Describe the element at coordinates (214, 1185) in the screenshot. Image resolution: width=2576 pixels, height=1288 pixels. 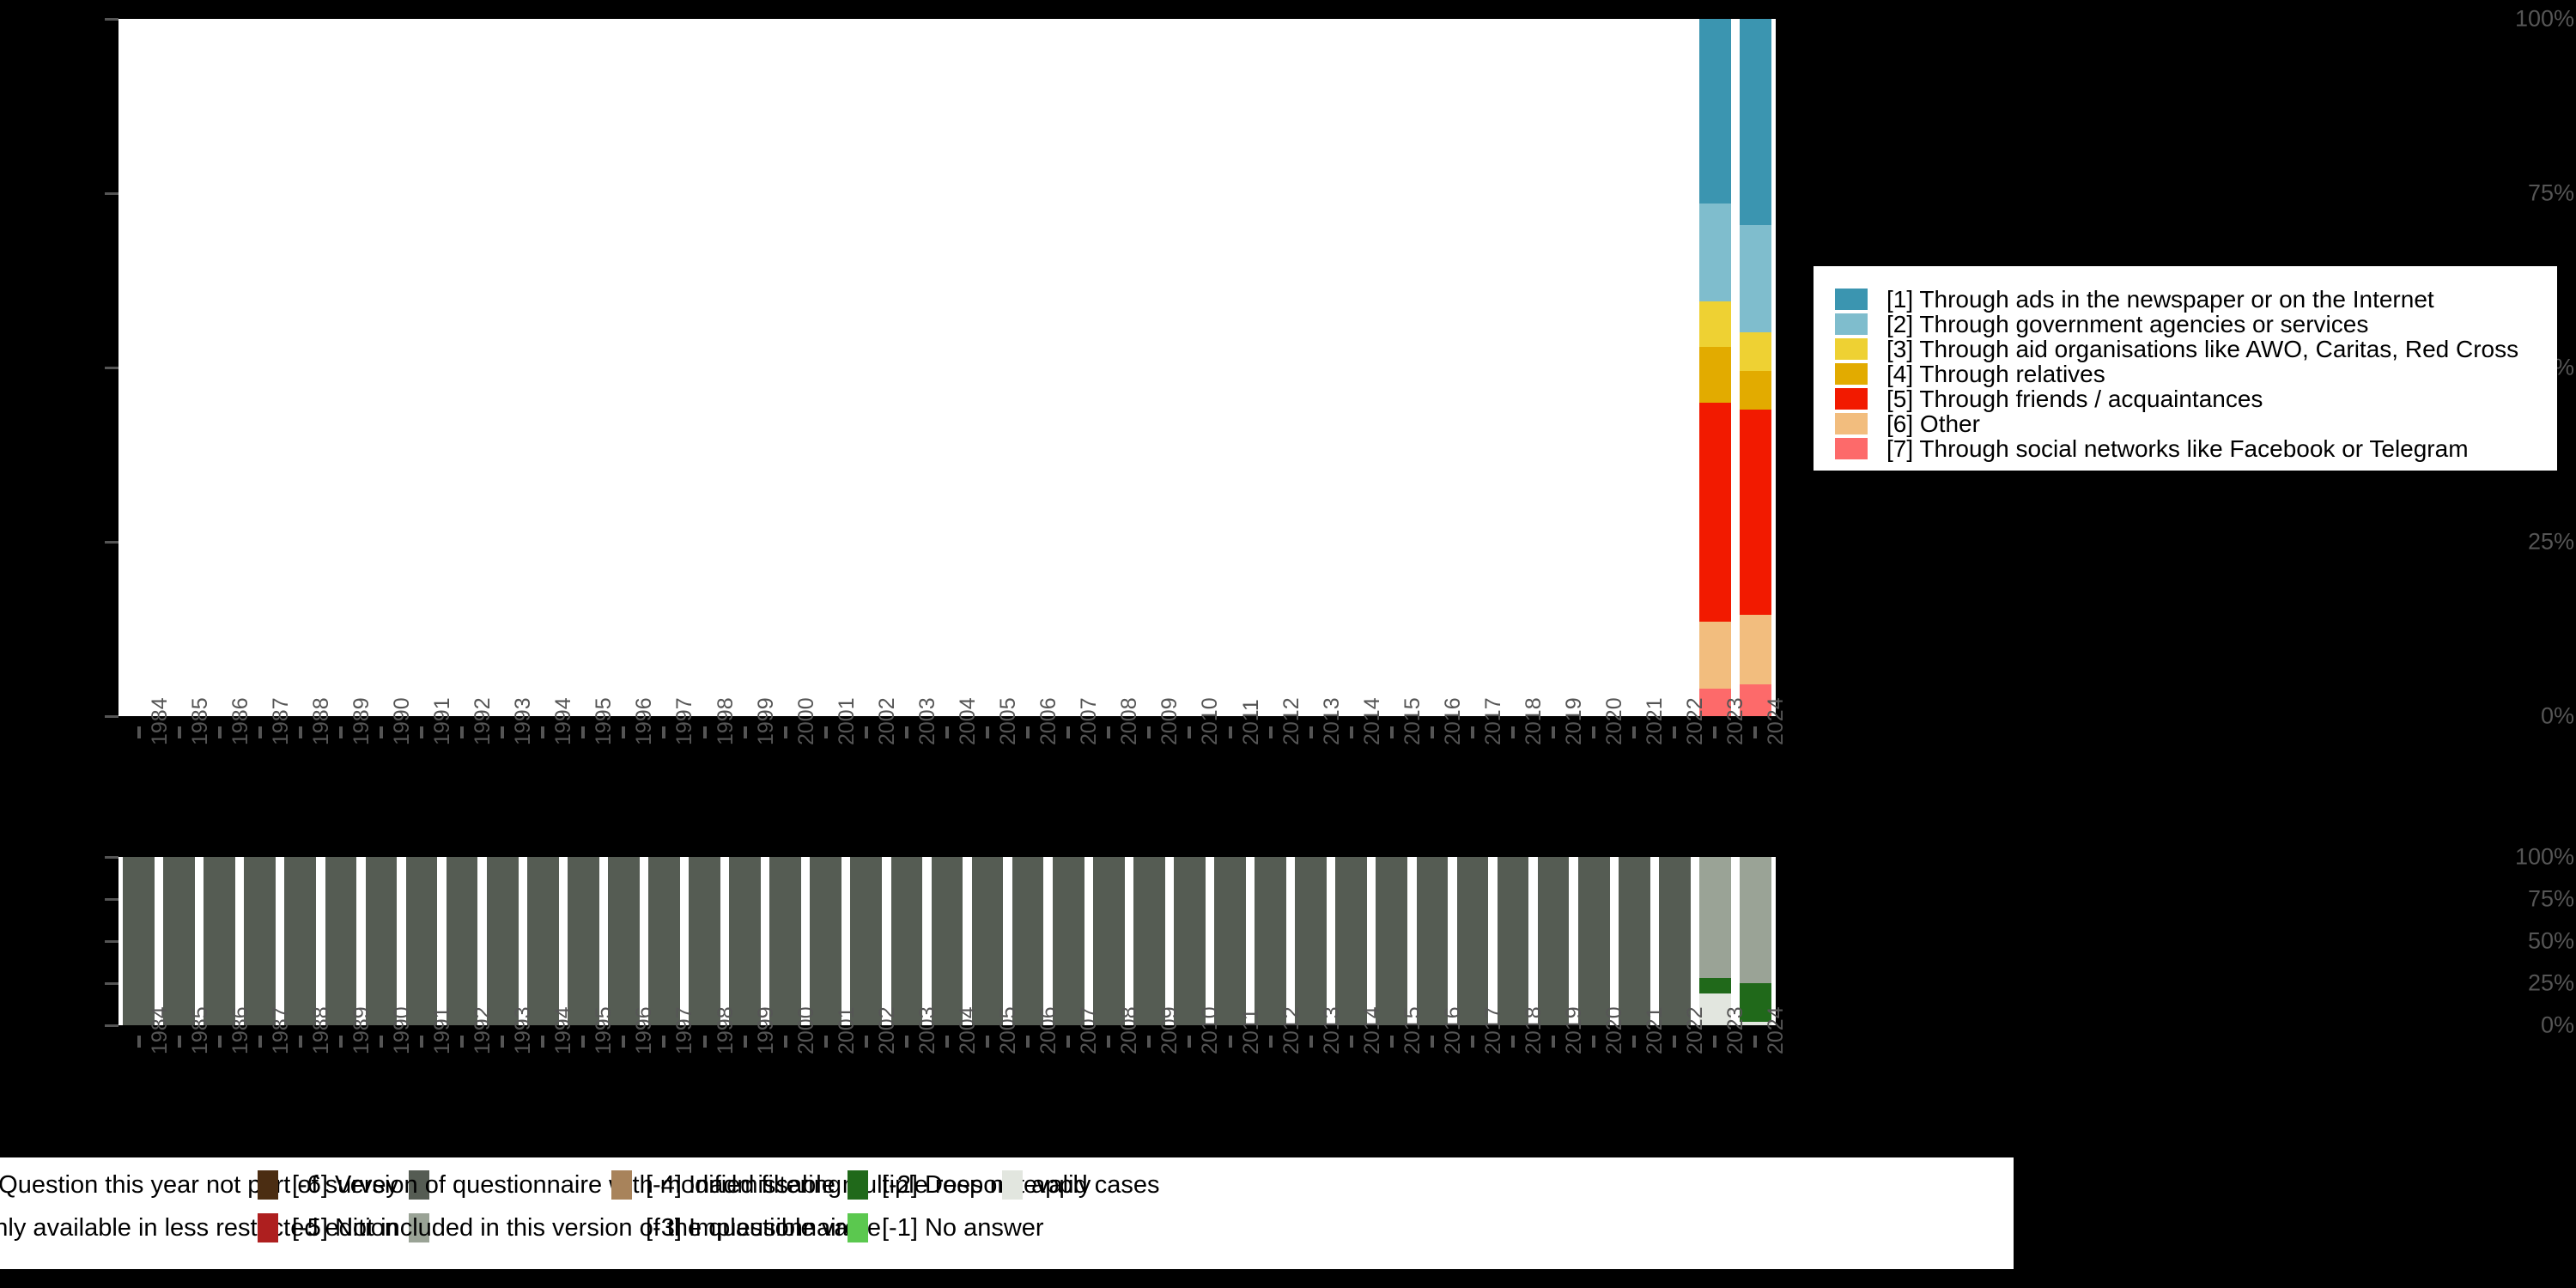
I see `missing-legend-item: Question this year not part of survey` at that location.